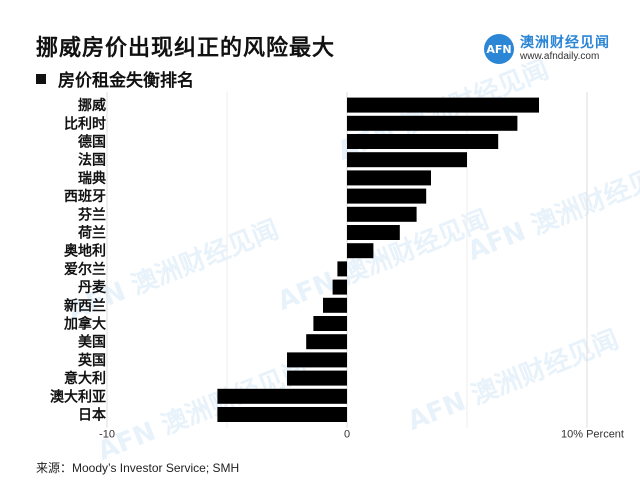  Describe the element at coordinates (85, 123) in the screenshot. I see `category-label-1: 比利时` at that location.